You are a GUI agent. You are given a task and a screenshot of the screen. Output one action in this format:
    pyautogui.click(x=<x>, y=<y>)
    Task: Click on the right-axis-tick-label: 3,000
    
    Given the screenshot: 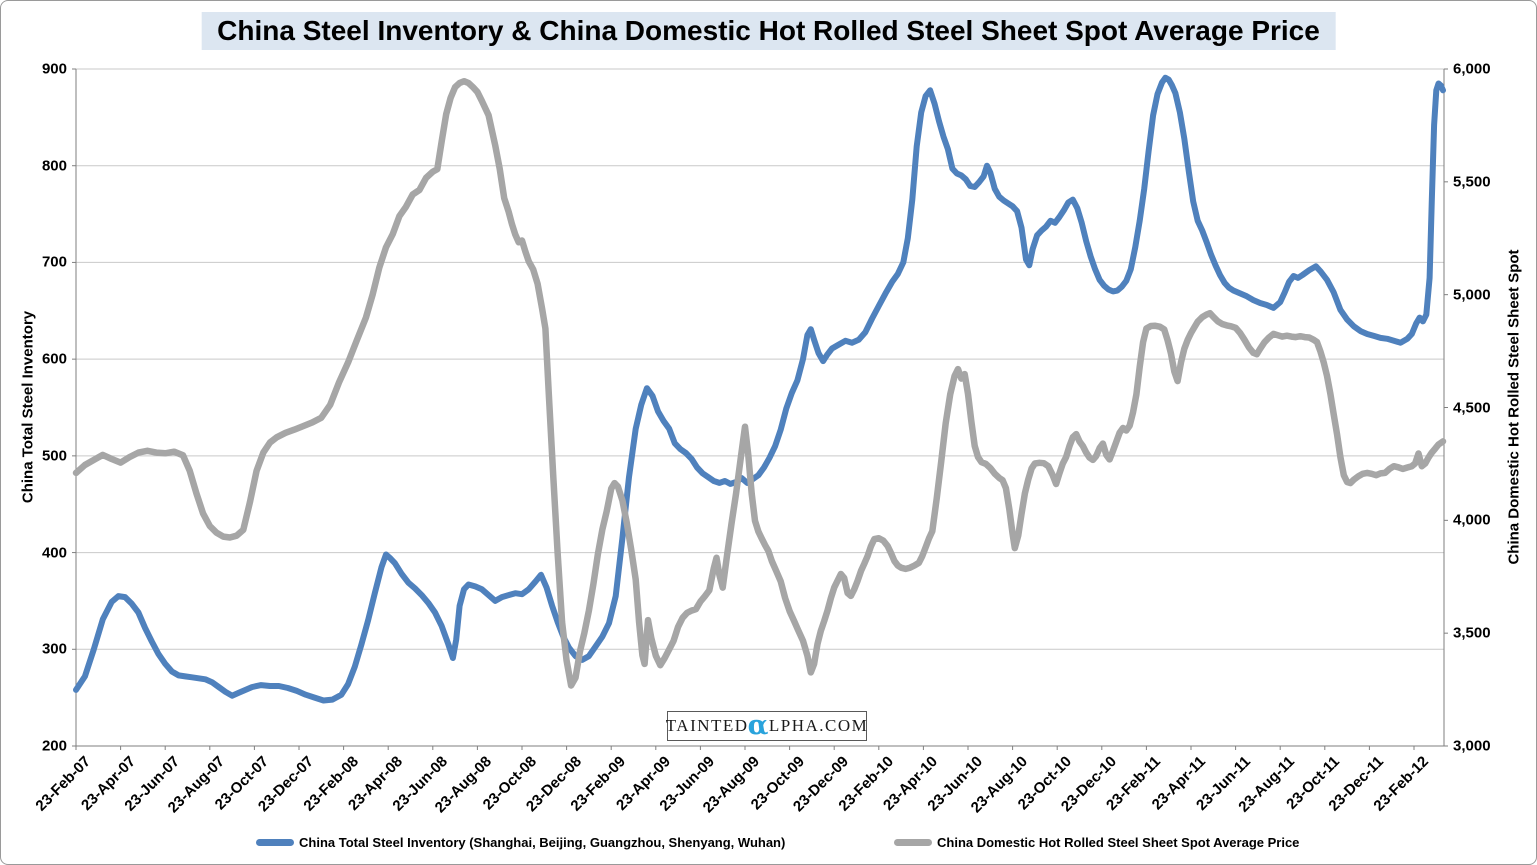 What is the action you would take?
    pyautogui.click(x=1472, y=746)
    